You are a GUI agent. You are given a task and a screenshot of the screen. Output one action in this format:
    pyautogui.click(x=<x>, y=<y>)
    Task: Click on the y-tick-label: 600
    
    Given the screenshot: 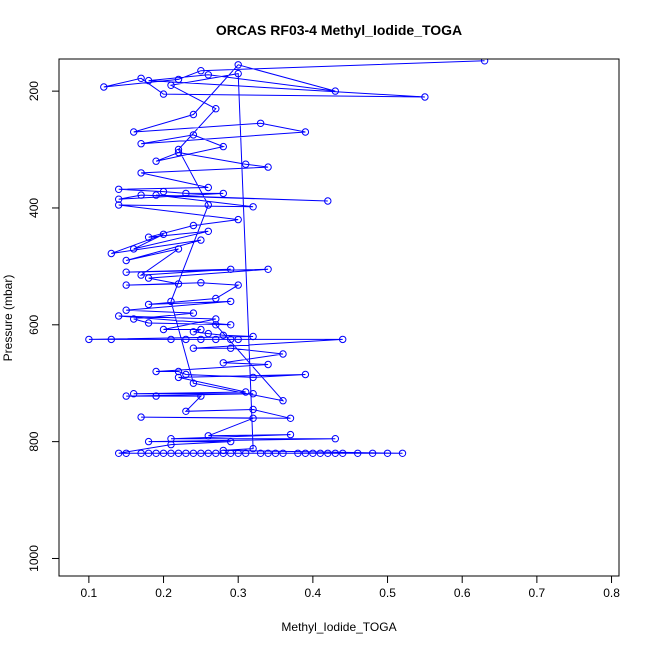 What is the action you would take?
    pyautogui.click(x=34, y=324)
    